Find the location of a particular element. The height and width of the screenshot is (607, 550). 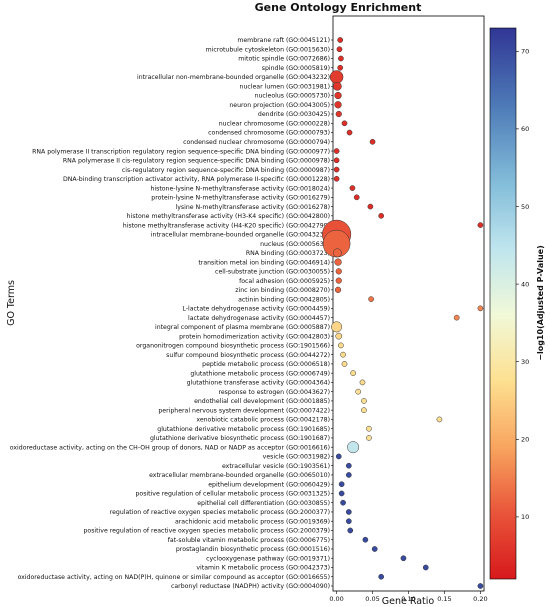

colorbar-tick-label: 10 is located at coordinates (525, 517).